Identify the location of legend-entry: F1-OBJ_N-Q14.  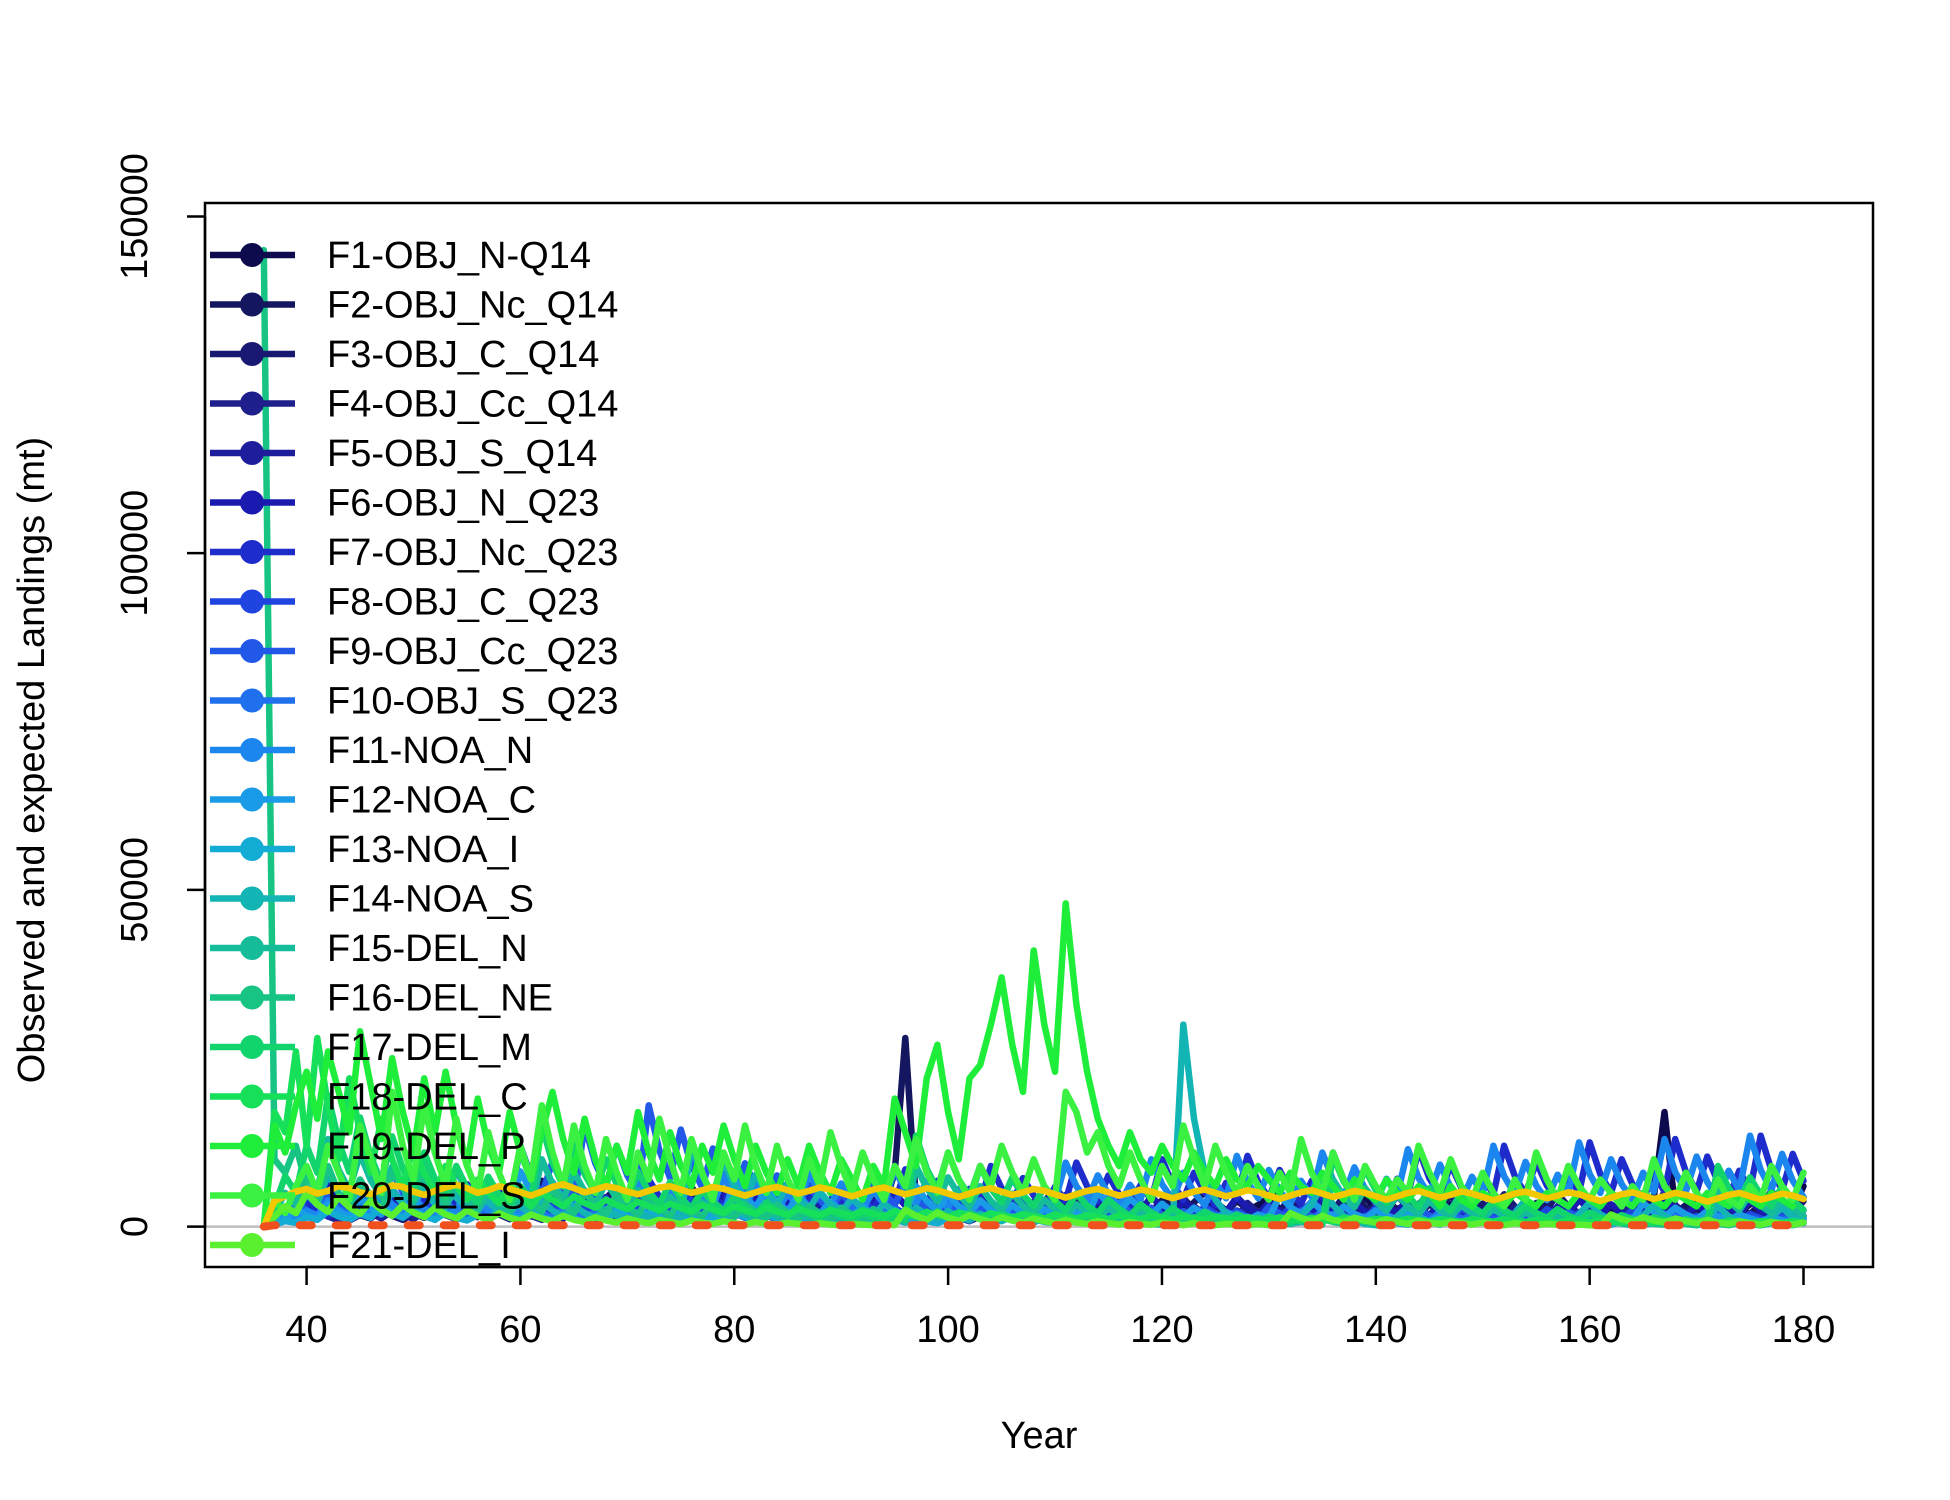
(400, 256).